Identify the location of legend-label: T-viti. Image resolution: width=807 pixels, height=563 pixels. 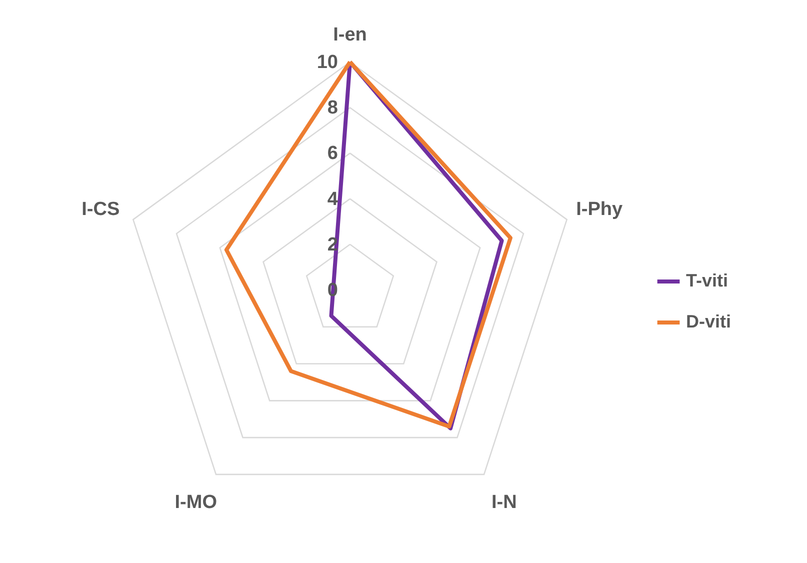
(707, 280).